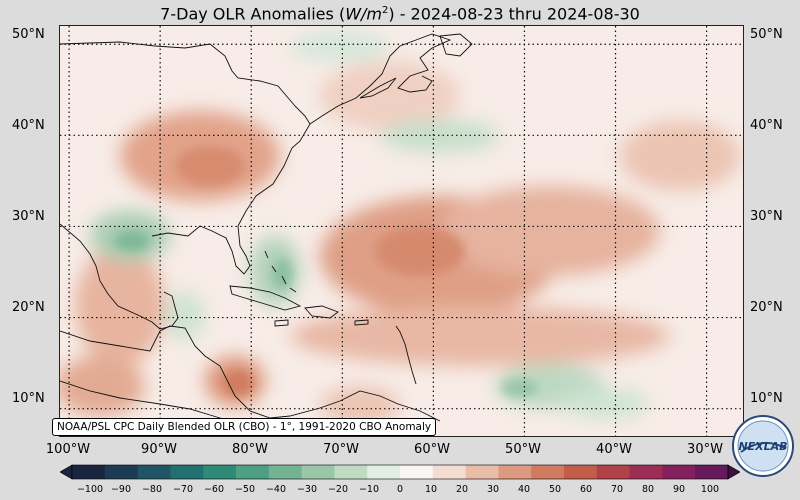 Image resolution: width=800 pixels, height=500 pixels. What do you see at coordinates (523, 449) in the screenshot?
I see `lon-label: 50°W` at bounding box center [523, 449].